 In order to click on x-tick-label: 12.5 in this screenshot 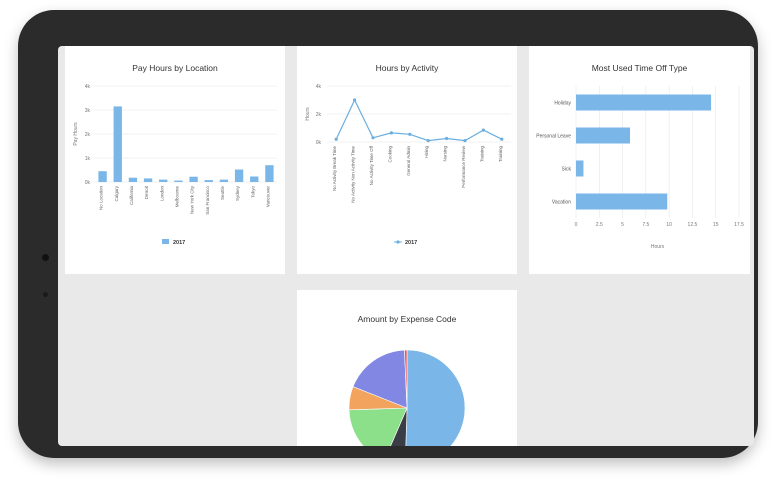, I will do `click(693, 225)`.